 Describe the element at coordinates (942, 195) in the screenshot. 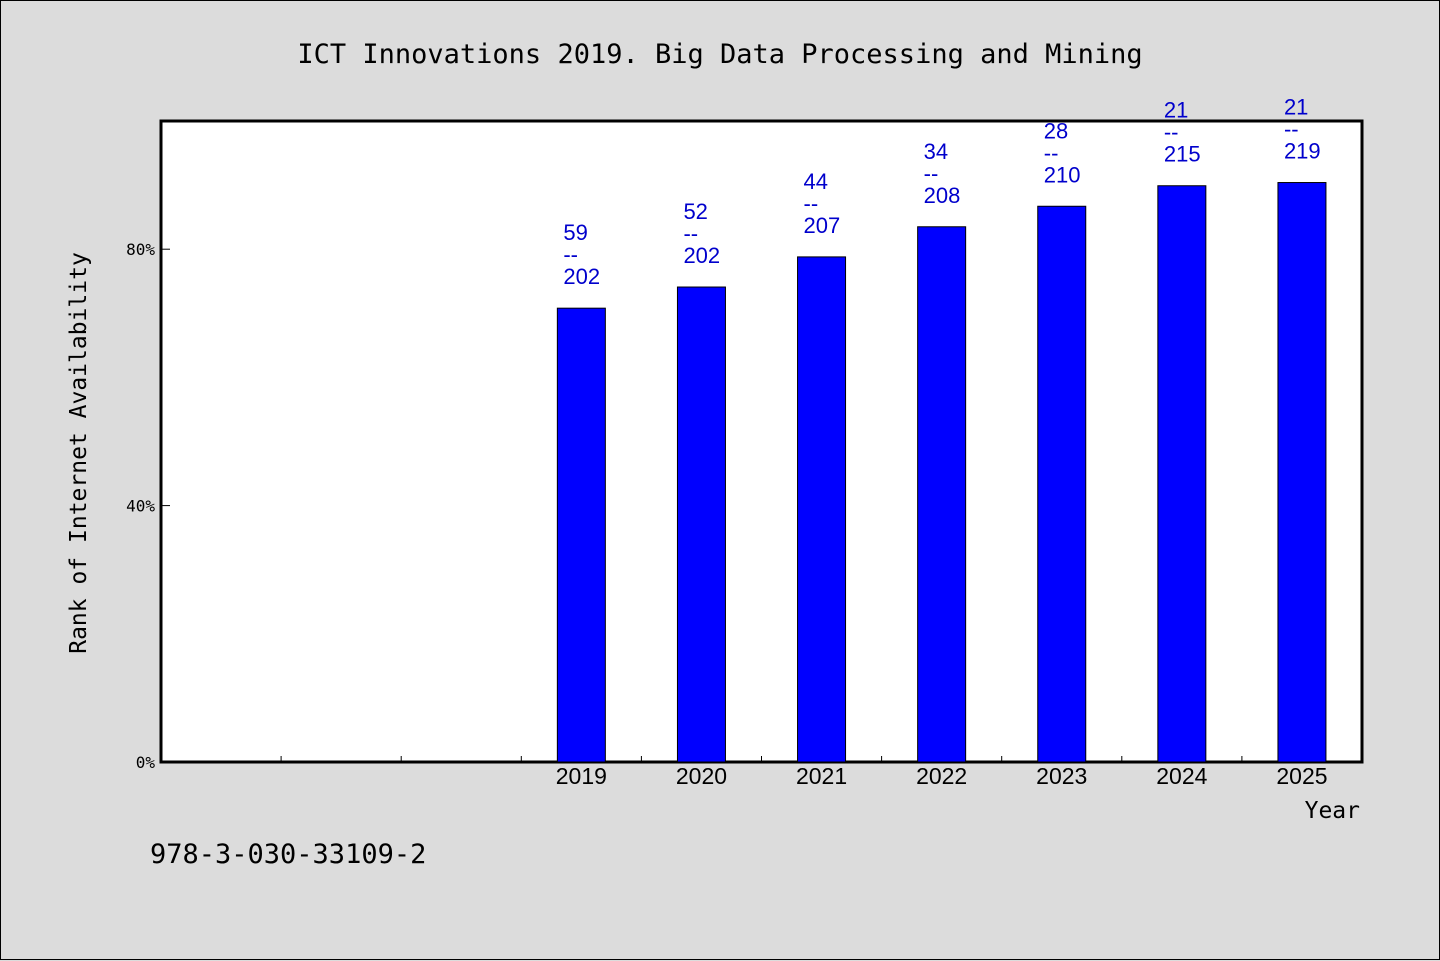

I see `data-label-total-2022: 208` at that location.